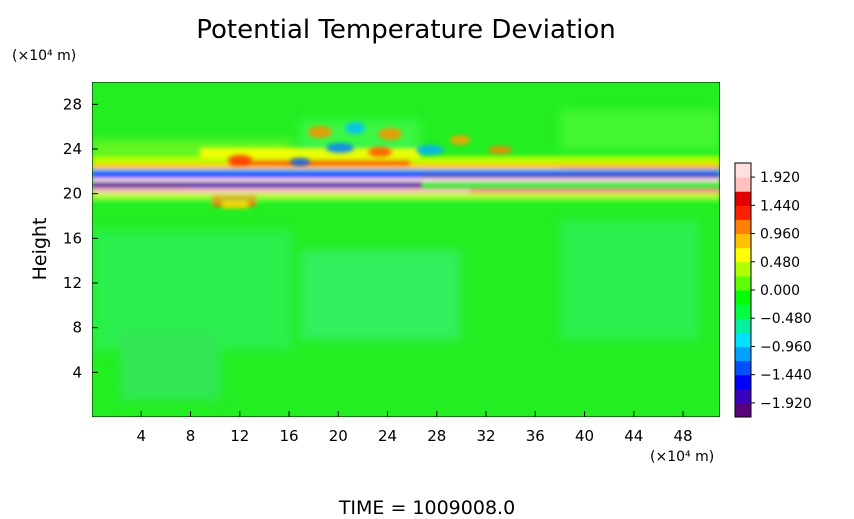 The height and width of the screenshot is (519, 854). I want to click on wave-ripples, so click(370, 144).